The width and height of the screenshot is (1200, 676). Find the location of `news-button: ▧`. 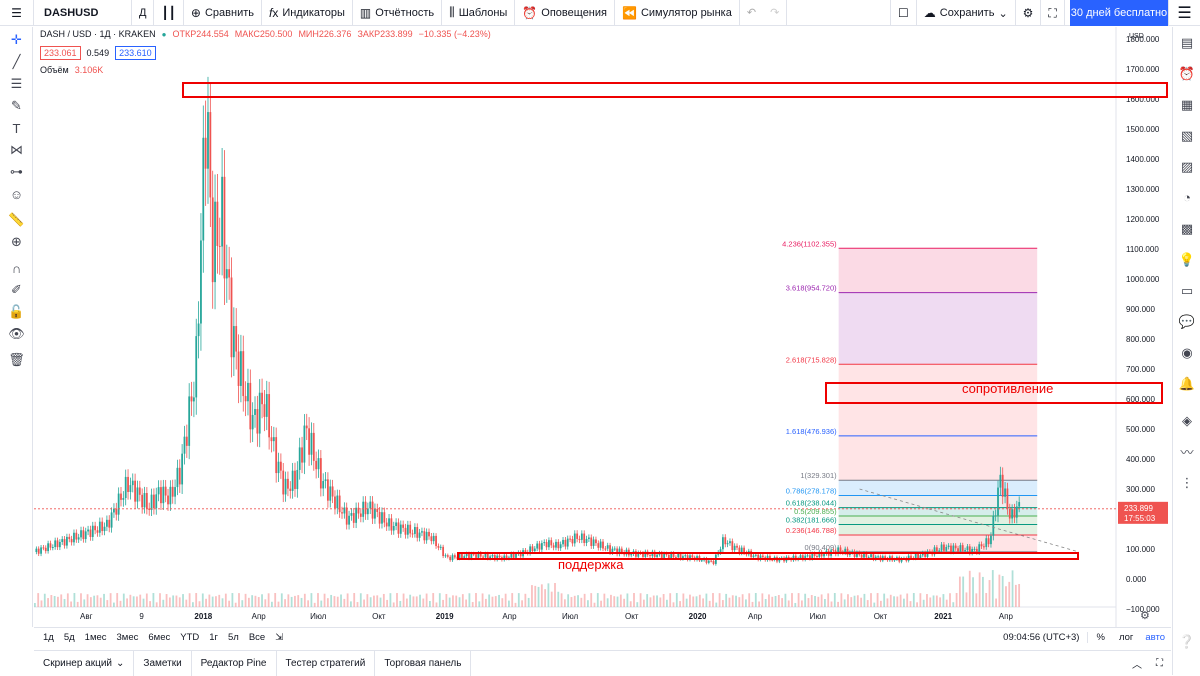

news-button: ▧ is located at coordinates (1186, 135).